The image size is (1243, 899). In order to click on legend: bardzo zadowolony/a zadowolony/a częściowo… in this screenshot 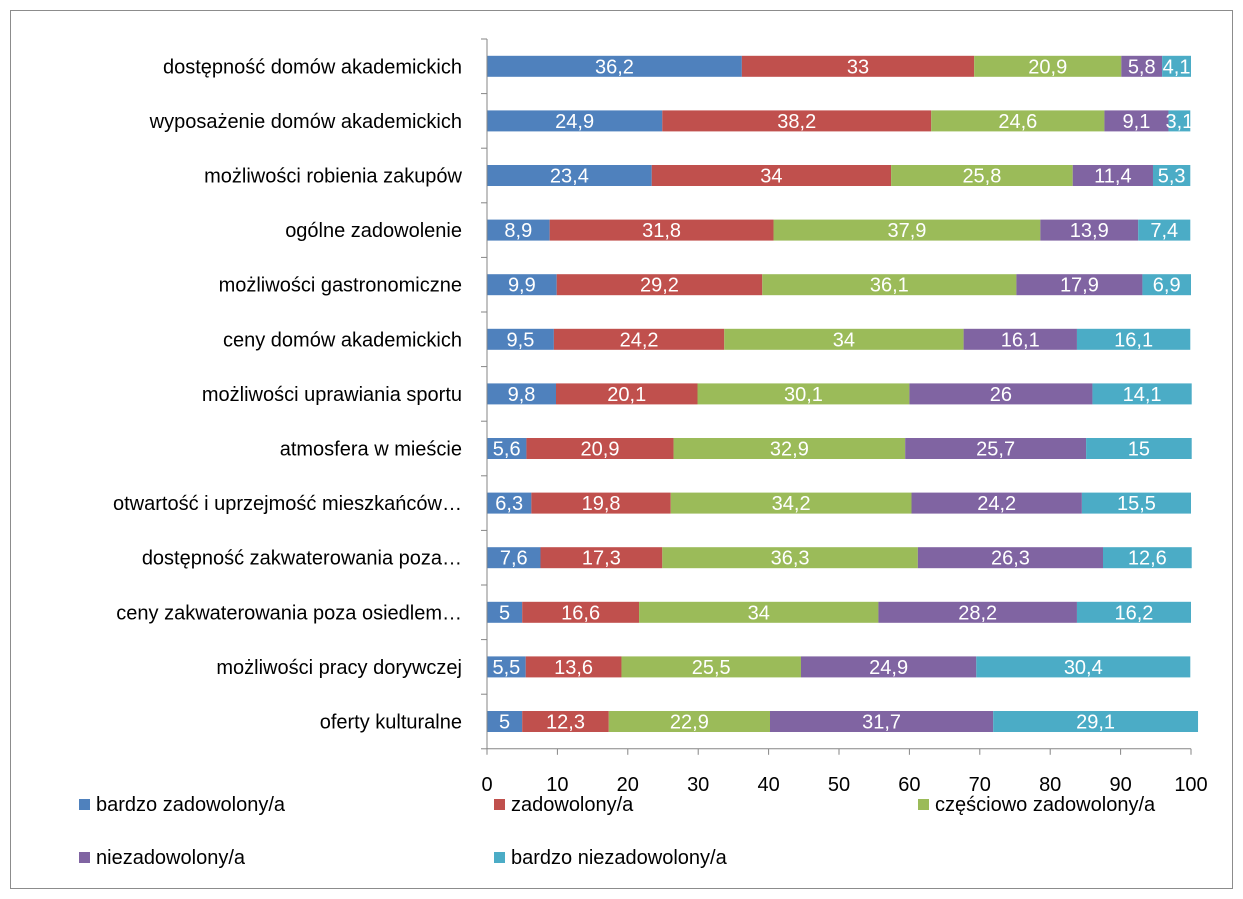, I will do `click(617, 831)`.